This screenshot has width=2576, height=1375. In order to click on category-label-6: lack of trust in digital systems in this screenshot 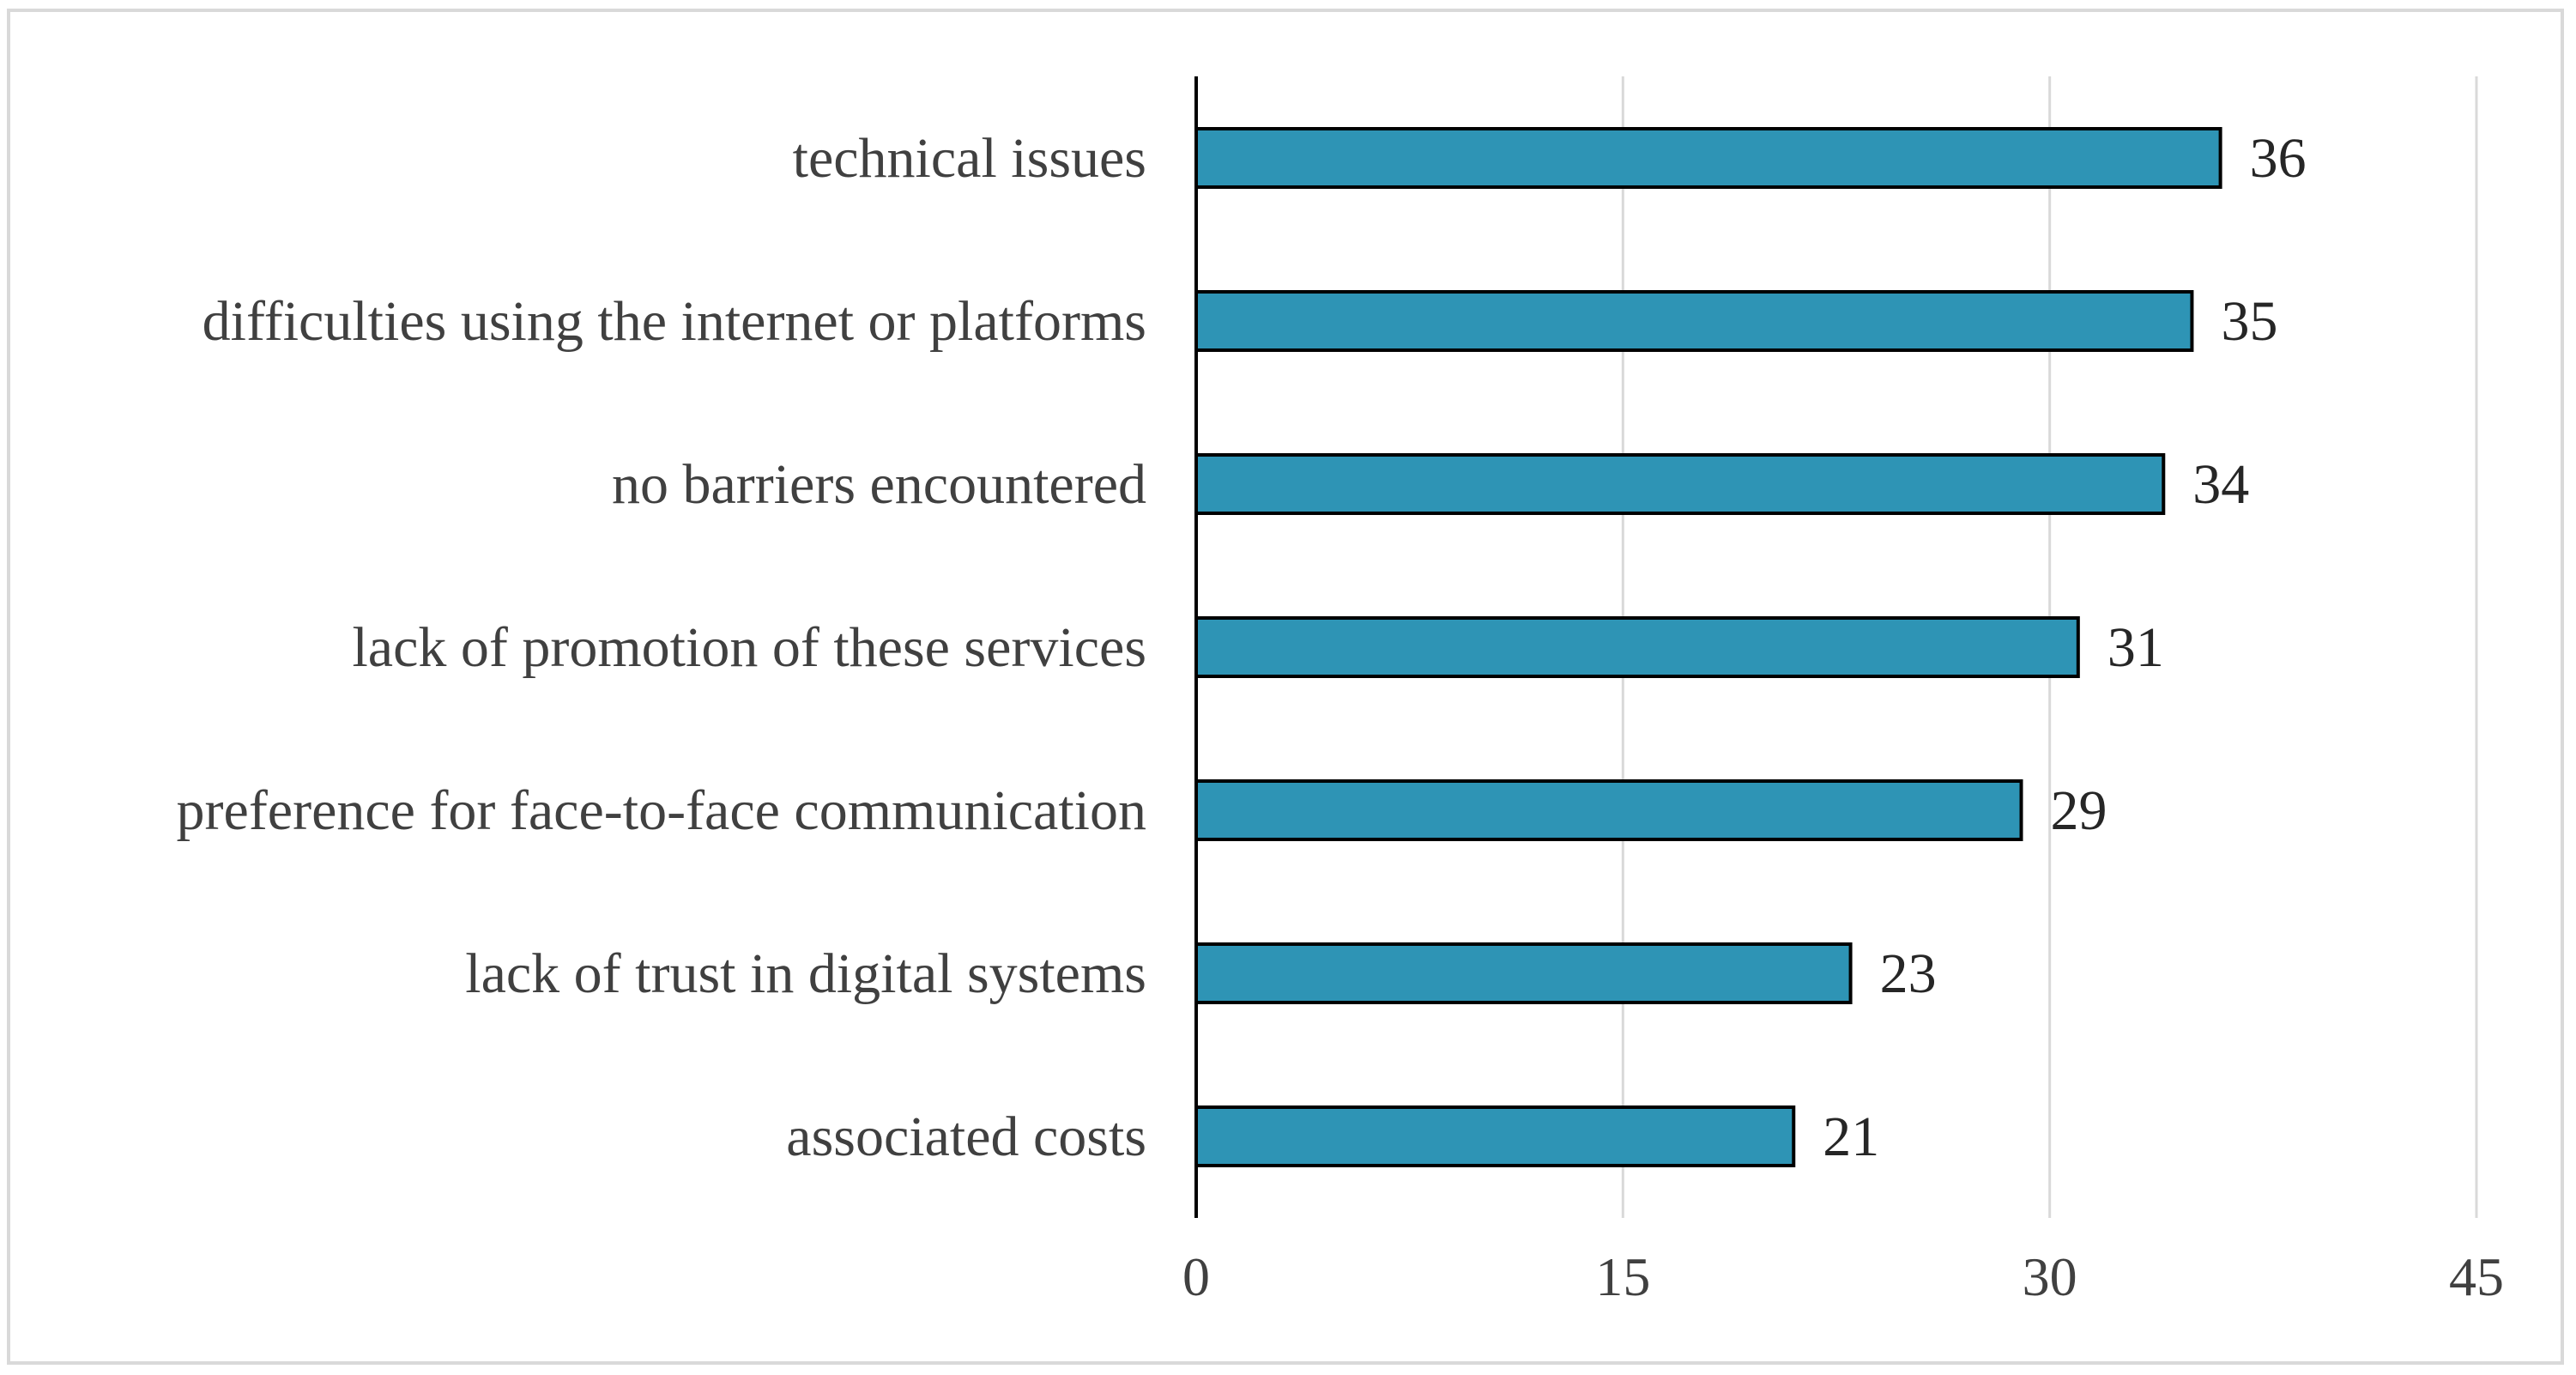, I will do `click(805, 974)`.